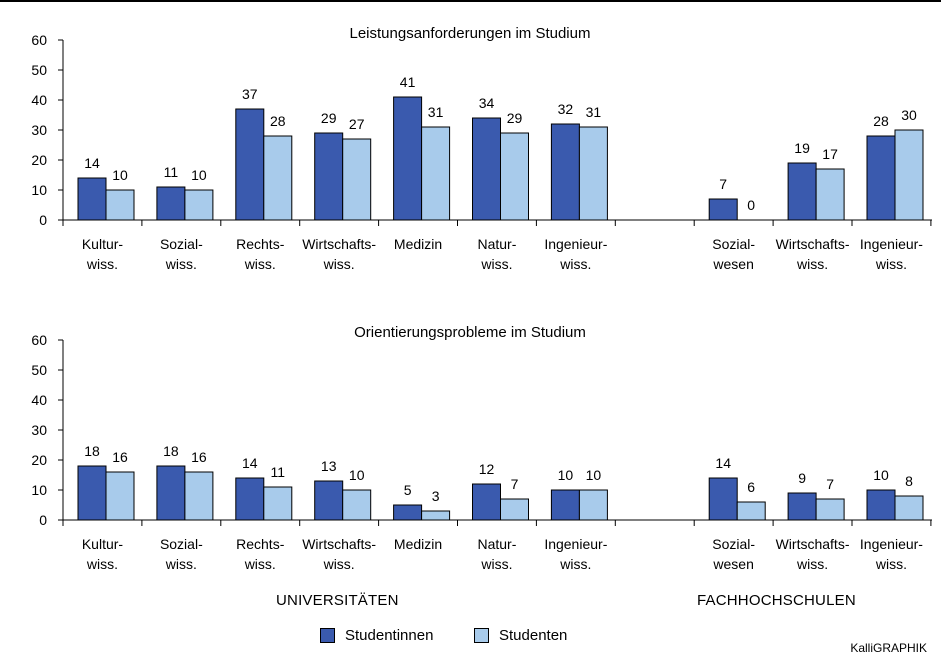  I want to click on data-label: 32, so click(566, 109).